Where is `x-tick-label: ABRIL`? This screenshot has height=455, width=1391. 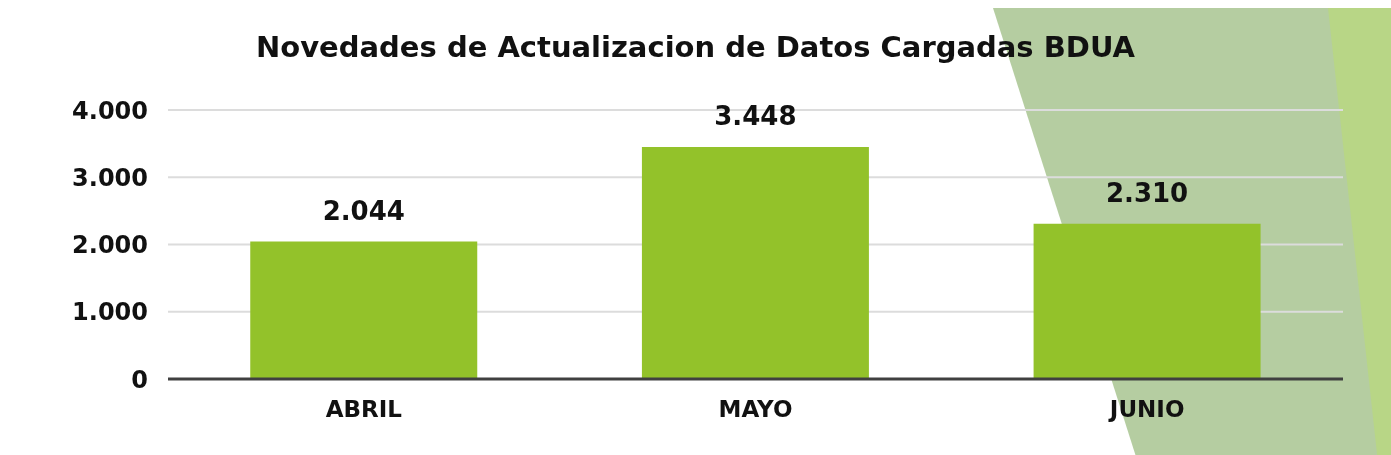
x-tick-label: ABRIL is located at coordinates (364, 409).